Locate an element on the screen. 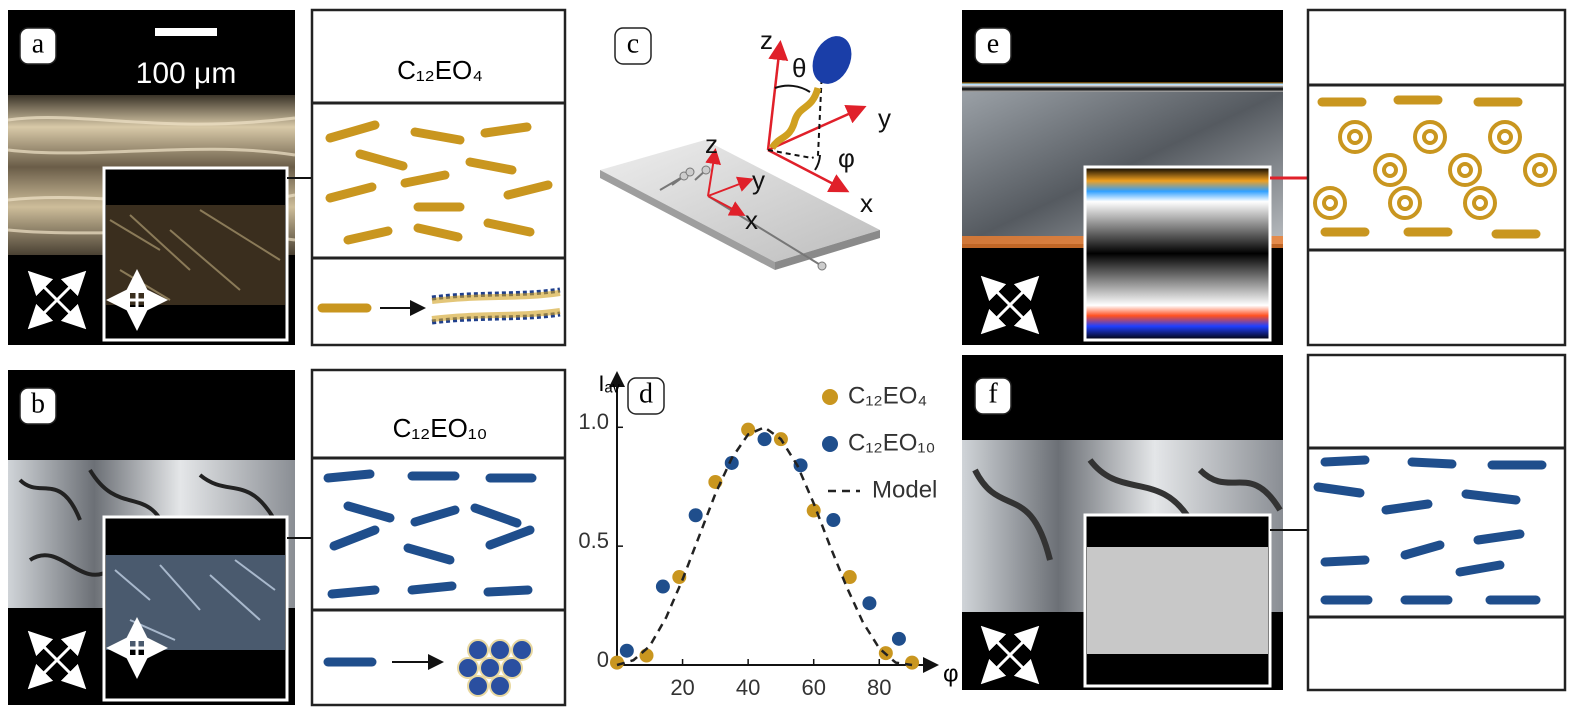  y-tick-label: 0.5 is located at coordinates (593, 540).